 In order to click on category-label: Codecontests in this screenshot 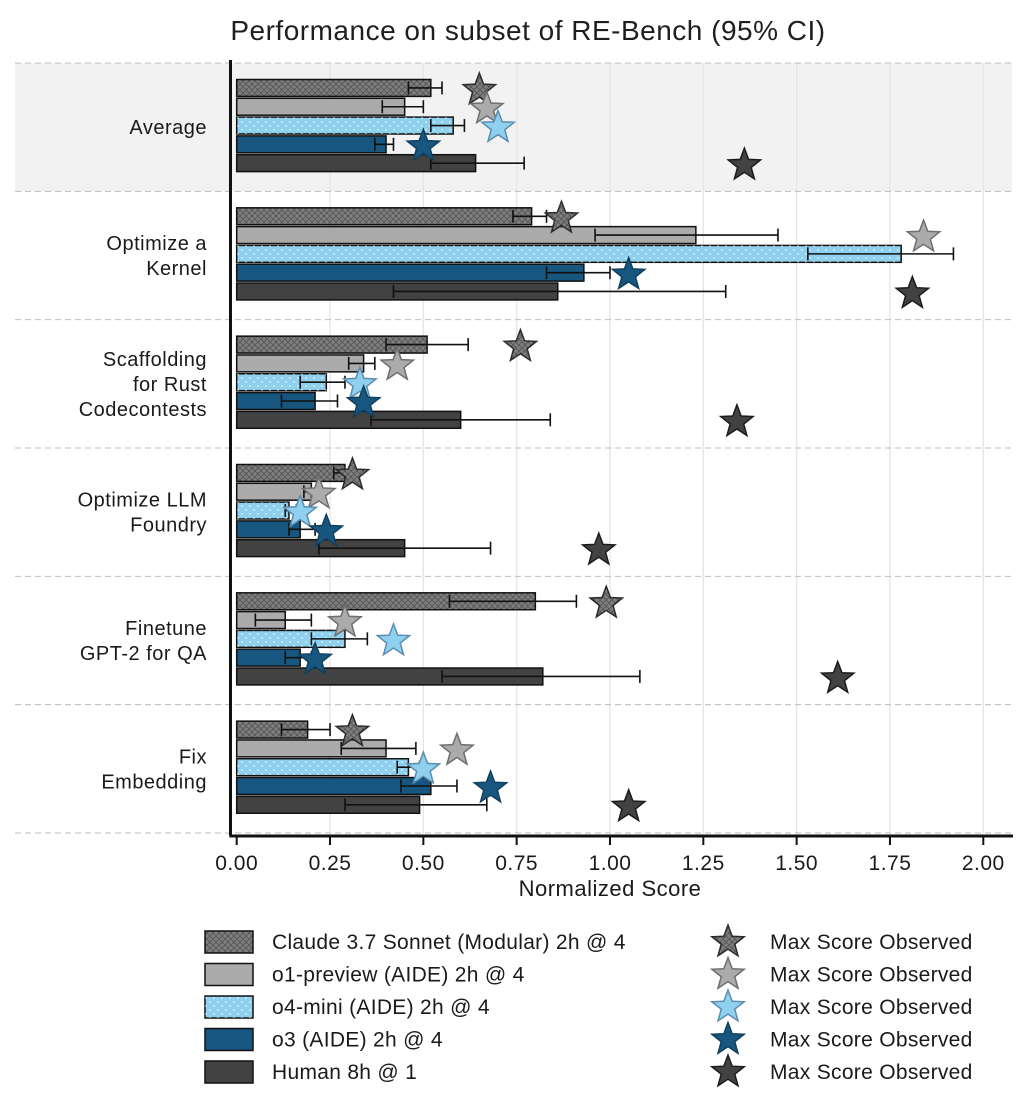, I will do `click(143, 410)`.